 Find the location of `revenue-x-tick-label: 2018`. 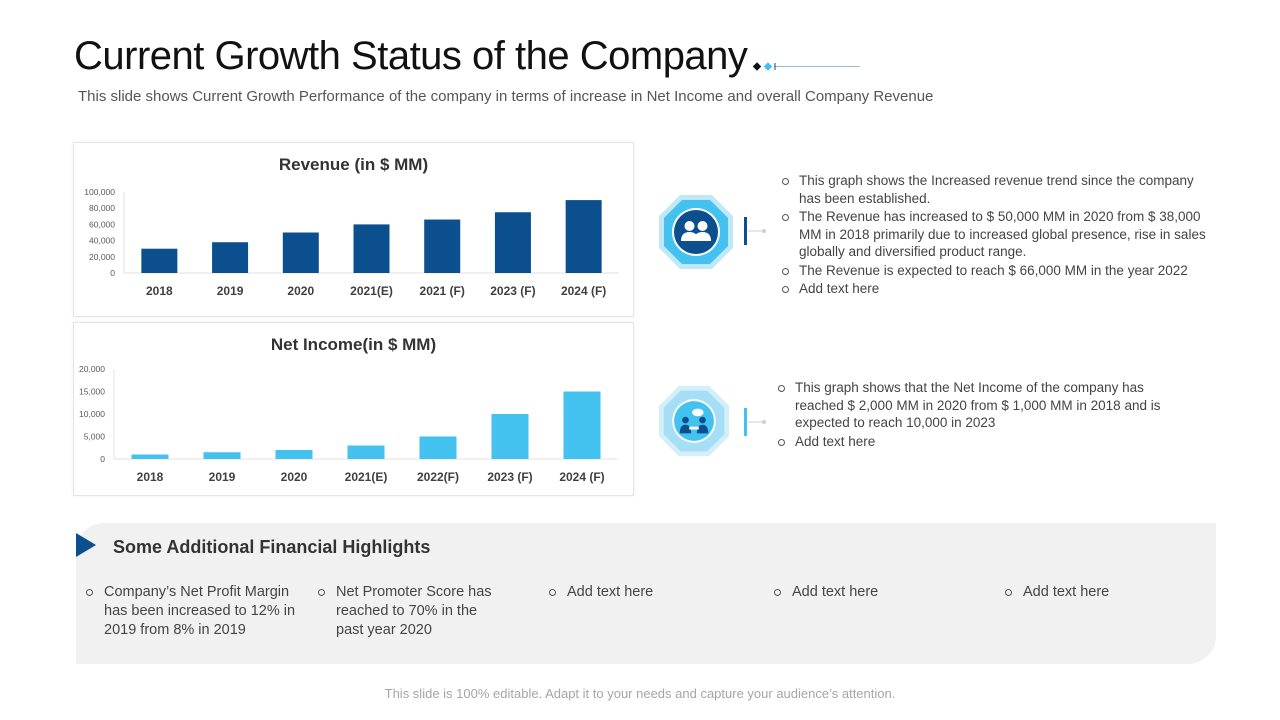

revenue-x-tick-label: 2018 is located at coordinates (159, 291).